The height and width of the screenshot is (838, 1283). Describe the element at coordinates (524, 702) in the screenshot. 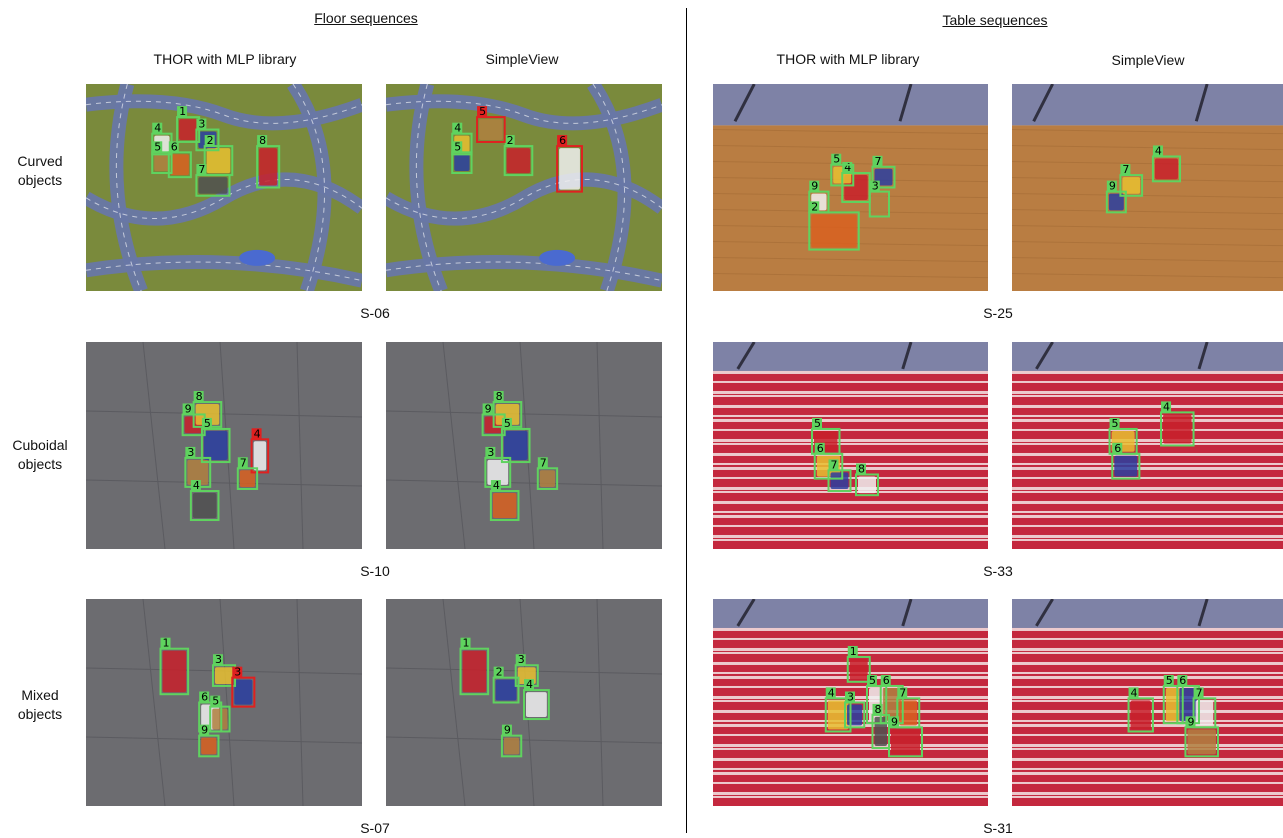

I see `scene-illustration: 1 3 2 4 9` at that location.